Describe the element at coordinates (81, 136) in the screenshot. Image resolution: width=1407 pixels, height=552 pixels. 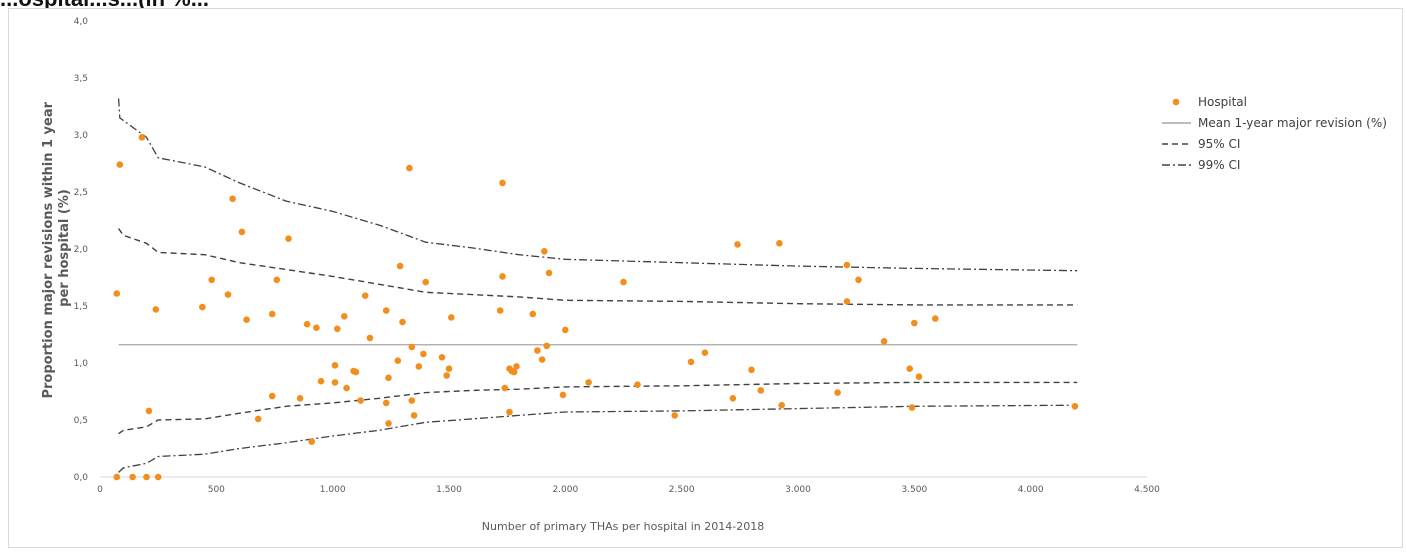
I see `y-tick-label: 3,0` at that location.